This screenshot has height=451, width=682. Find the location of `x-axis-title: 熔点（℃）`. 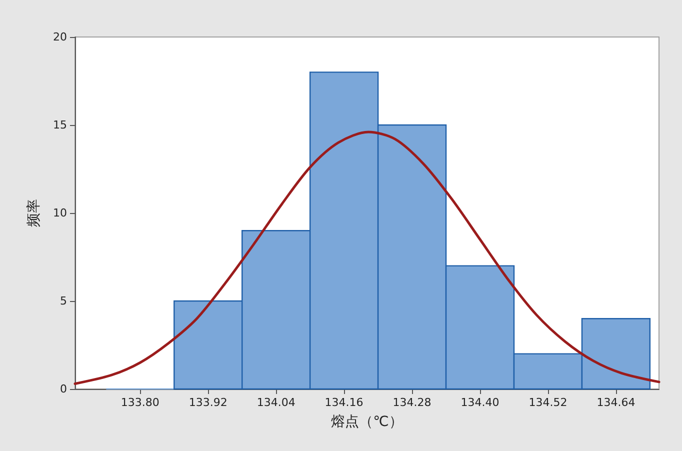

x-axis-title: 熔点（℃） is located at coordinates (367, 422).